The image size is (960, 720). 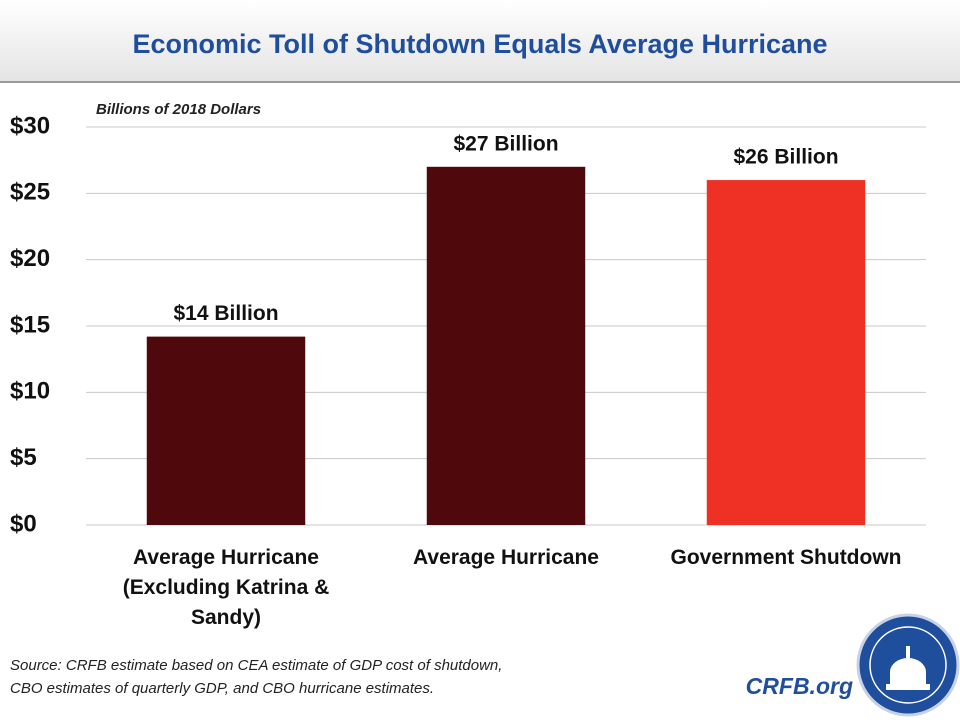 I want to click on value-label: $26 Billion, so click(x=785, y=157).